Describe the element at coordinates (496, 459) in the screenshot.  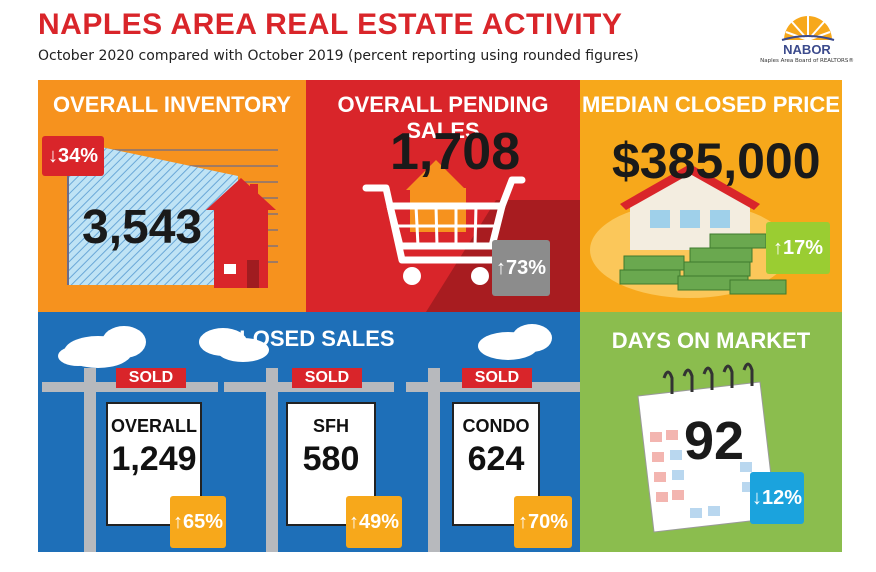
I see `sign-value: 624` at that location.